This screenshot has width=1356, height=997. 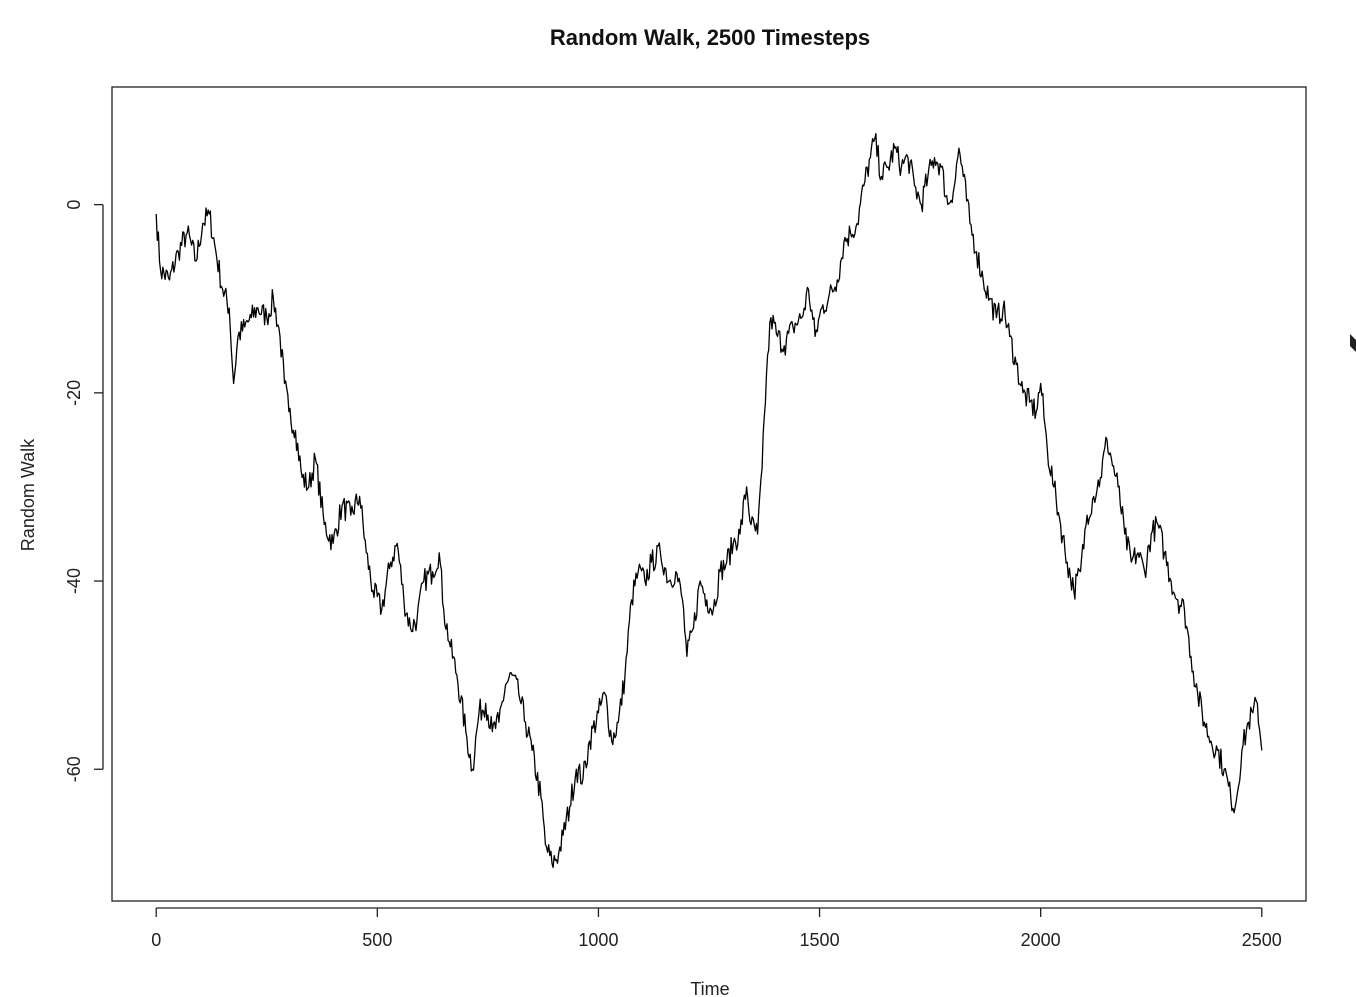 I want to click on x-tick-label: 500, so click(x=377, y=940).